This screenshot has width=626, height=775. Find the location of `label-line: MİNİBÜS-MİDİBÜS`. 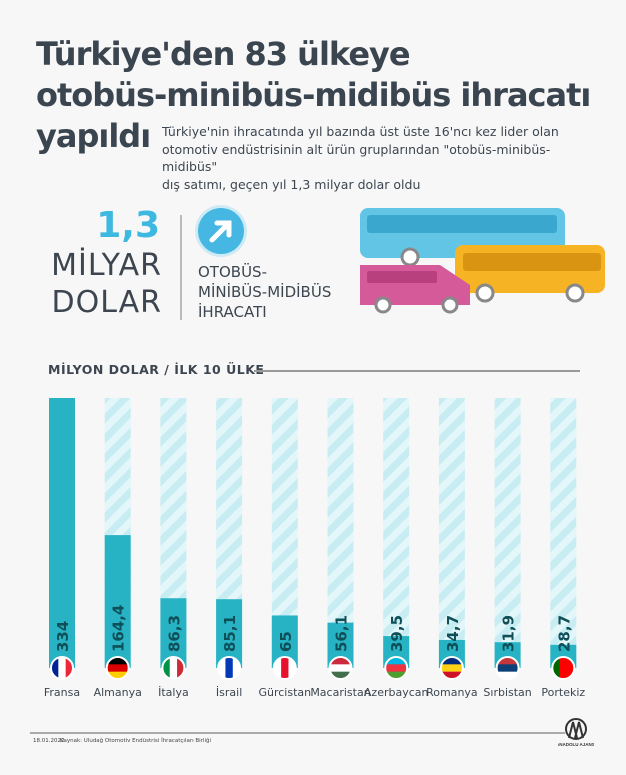

label-line: MİNİBÜS-MİDİBÜS is located at coordinates (265, 292).